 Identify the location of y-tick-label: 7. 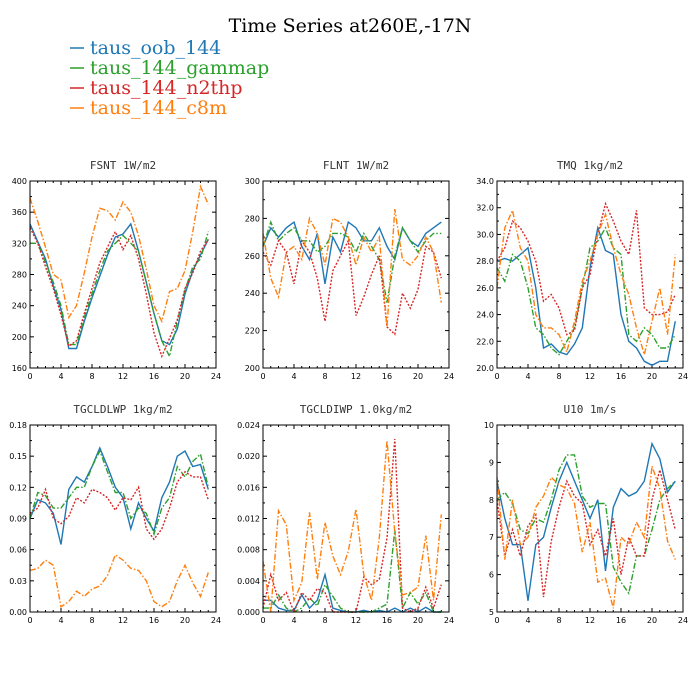
(491, 537).